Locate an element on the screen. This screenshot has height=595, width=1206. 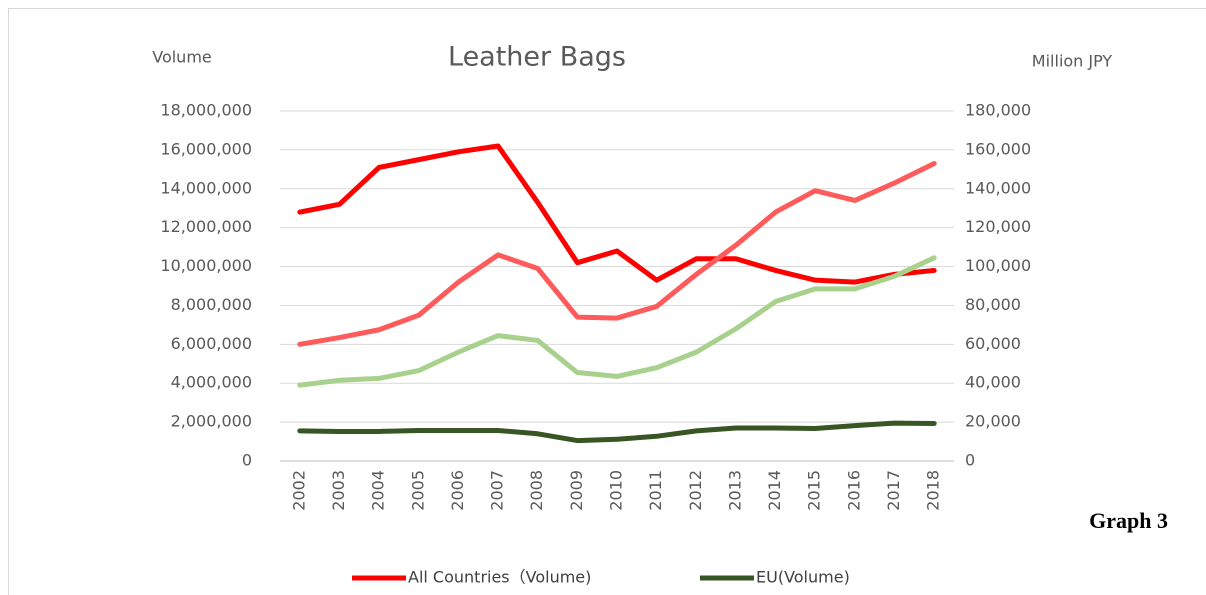
y2-tick-label: 180,000 is located at coordinates (998, 110).